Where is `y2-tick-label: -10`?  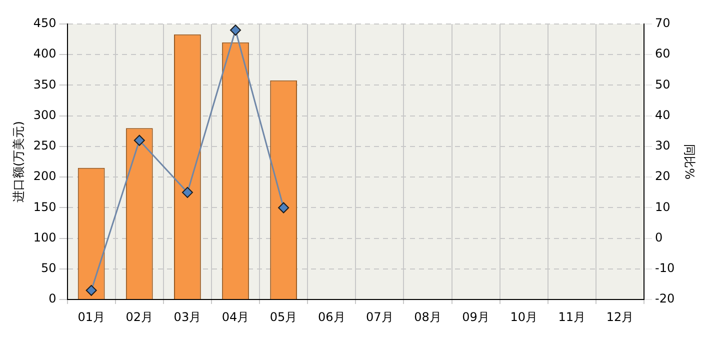 y2-tick-label: -10 is located at coordinates (665, 268).